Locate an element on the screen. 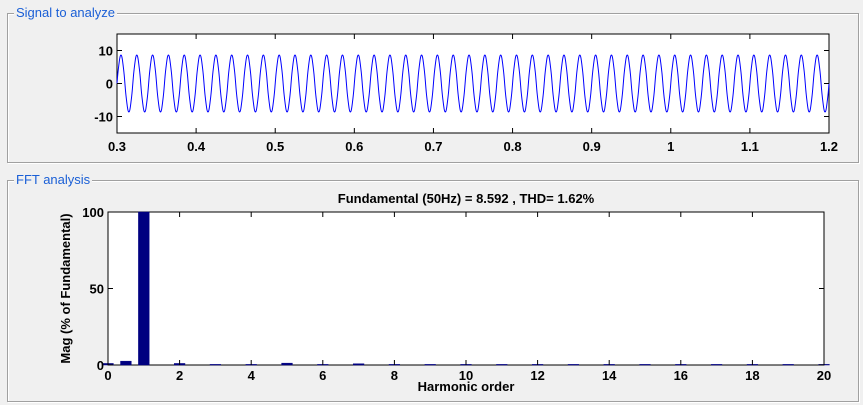  signal-panel-title: Signal to analyze is located at coordinates (66, 13).